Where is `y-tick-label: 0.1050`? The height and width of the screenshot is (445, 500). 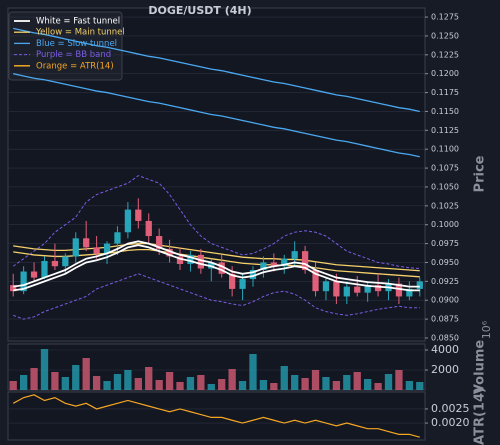 y-tick-label: 0.1050 is located at coordinates (445, 186).